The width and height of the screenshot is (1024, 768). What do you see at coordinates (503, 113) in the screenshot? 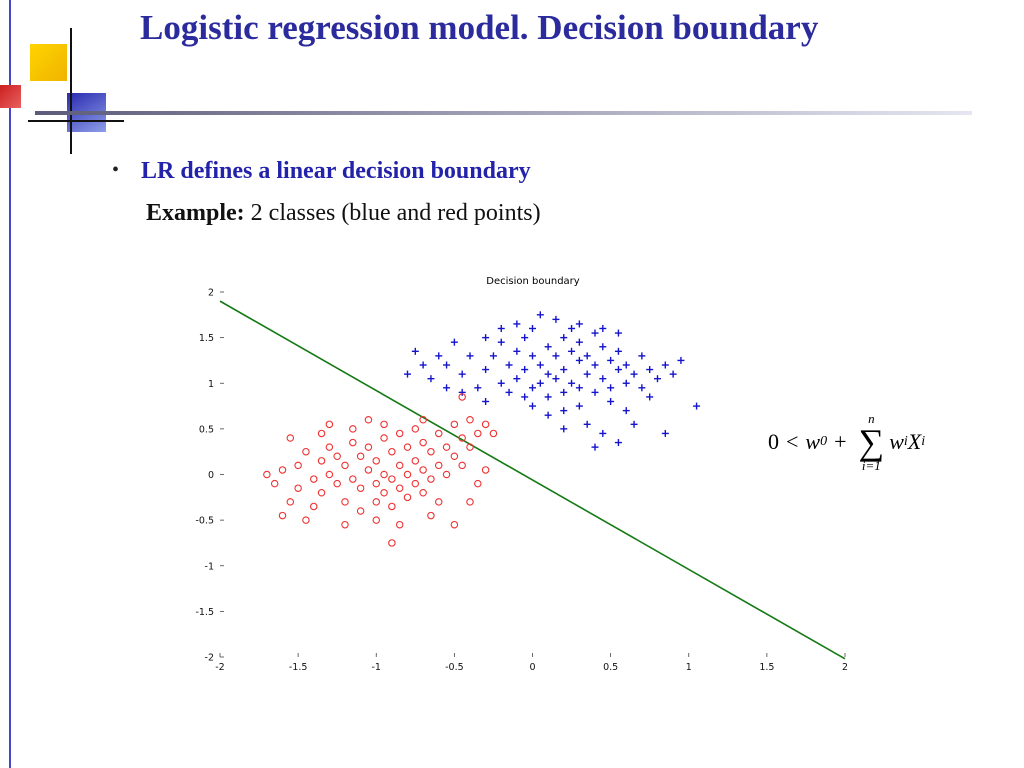
I see `title-underline` at bounding box center [503, 113].